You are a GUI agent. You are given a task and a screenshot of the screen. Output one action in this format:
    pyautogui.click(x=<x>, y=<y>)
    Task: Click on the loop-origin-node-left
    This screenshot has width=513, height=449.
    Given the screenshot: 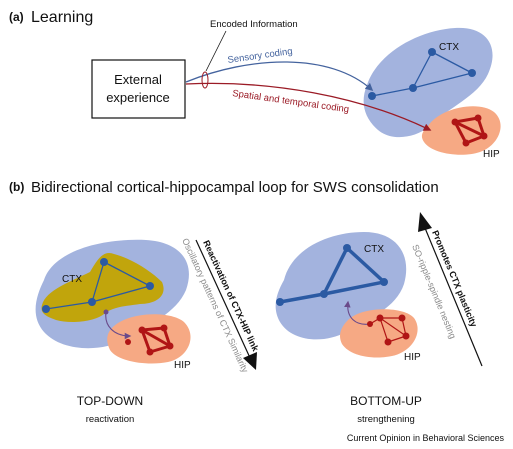 What is the action you would take?
    pyautogui.click(x=106, y=312)
    